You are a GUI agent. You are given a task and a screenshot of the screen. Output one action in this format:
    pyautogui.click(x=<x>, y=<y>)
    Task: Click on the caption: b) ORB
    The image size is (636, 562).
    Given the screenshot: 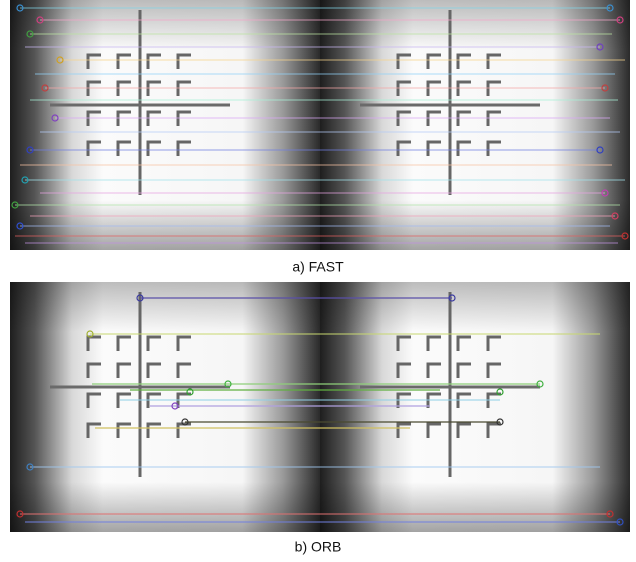 What is the action you would take?
    pyautogui.click(x=318, y=547)
    